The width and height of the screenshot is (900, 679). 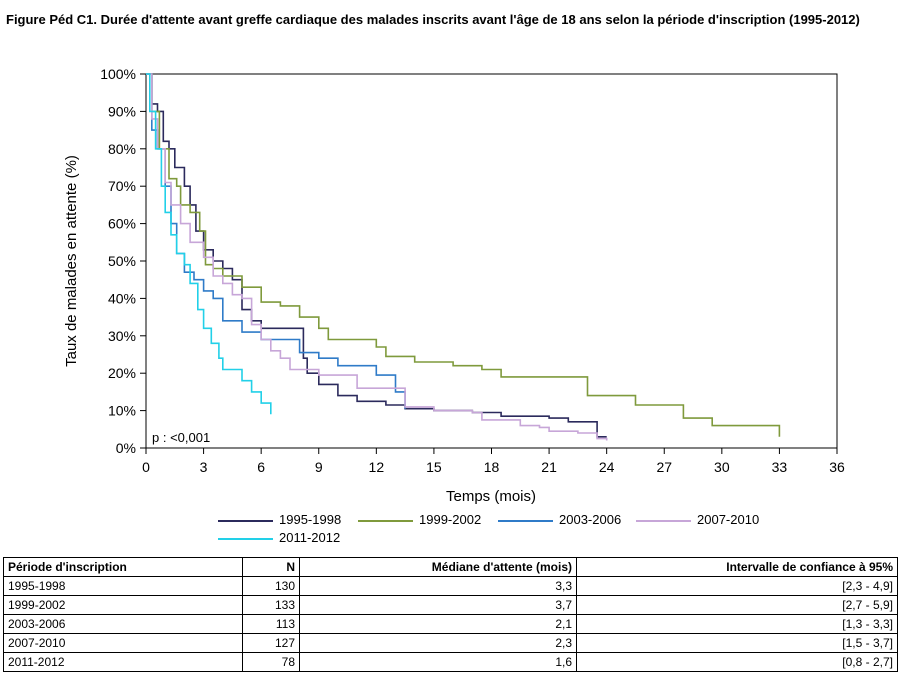 What do you see at coordinates (271, 605) in the screenshot?
I see `cell-n: 133` at bounding box center [271, 605].